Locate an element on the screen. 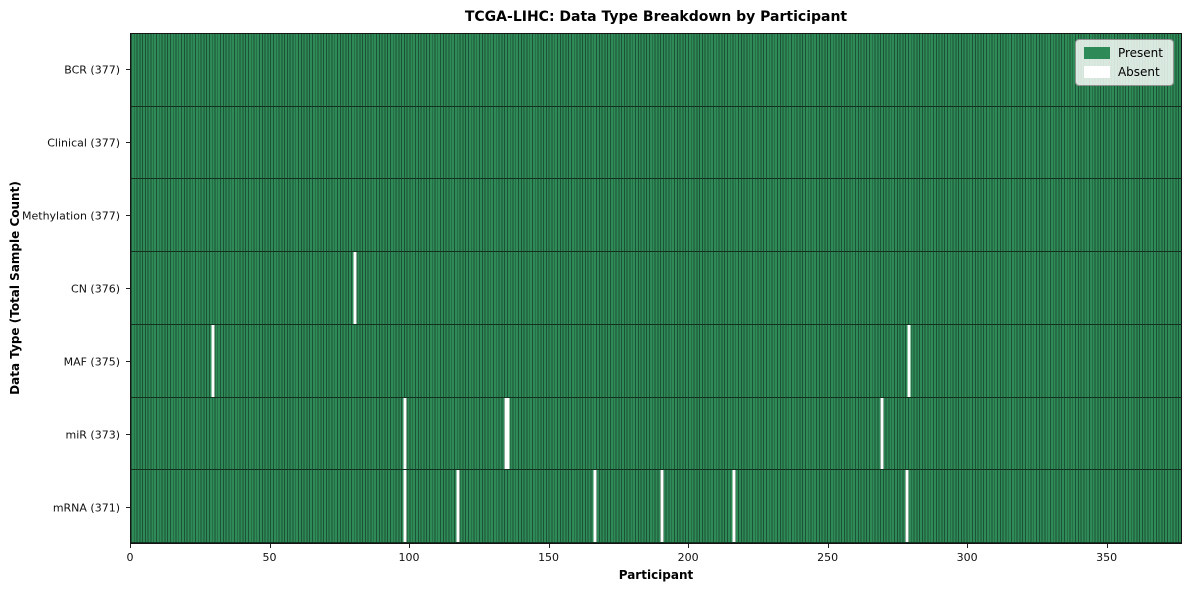  xtick-label-350: 350 is located at coordinates (1107, 557).